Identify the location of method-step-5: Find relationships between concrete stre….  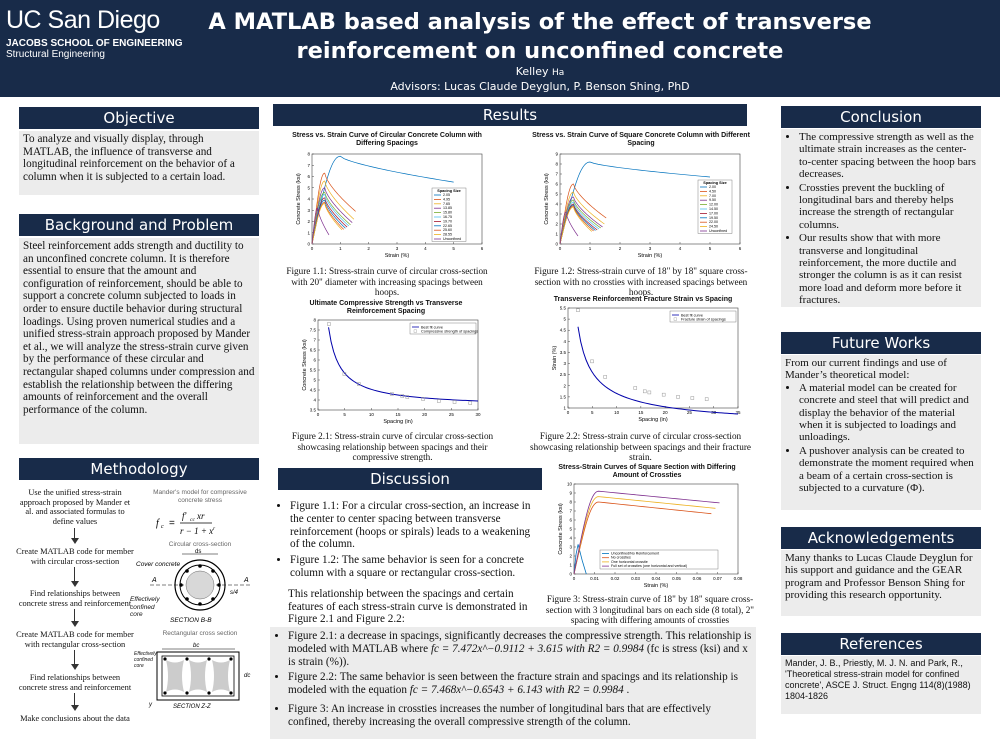
(75, 682).